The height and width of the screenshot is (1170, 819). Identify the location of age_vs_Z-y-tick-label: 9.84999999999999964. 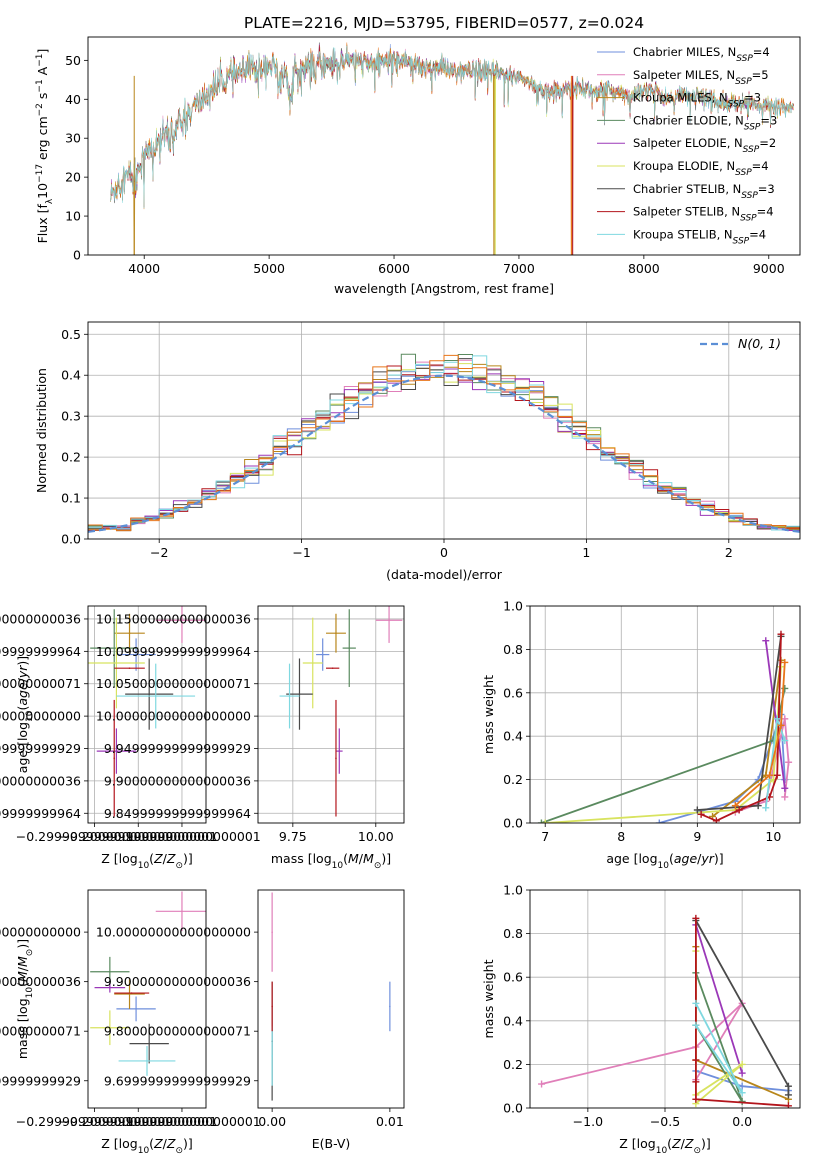
(40, 813).